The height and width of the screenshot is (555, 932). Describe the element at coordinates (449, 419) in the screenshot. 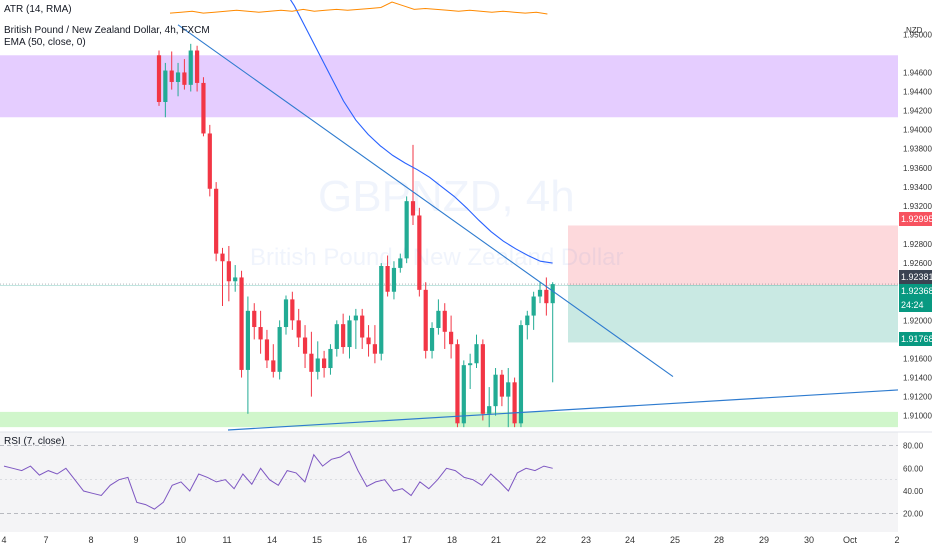

I see `demand-zone` at that location.